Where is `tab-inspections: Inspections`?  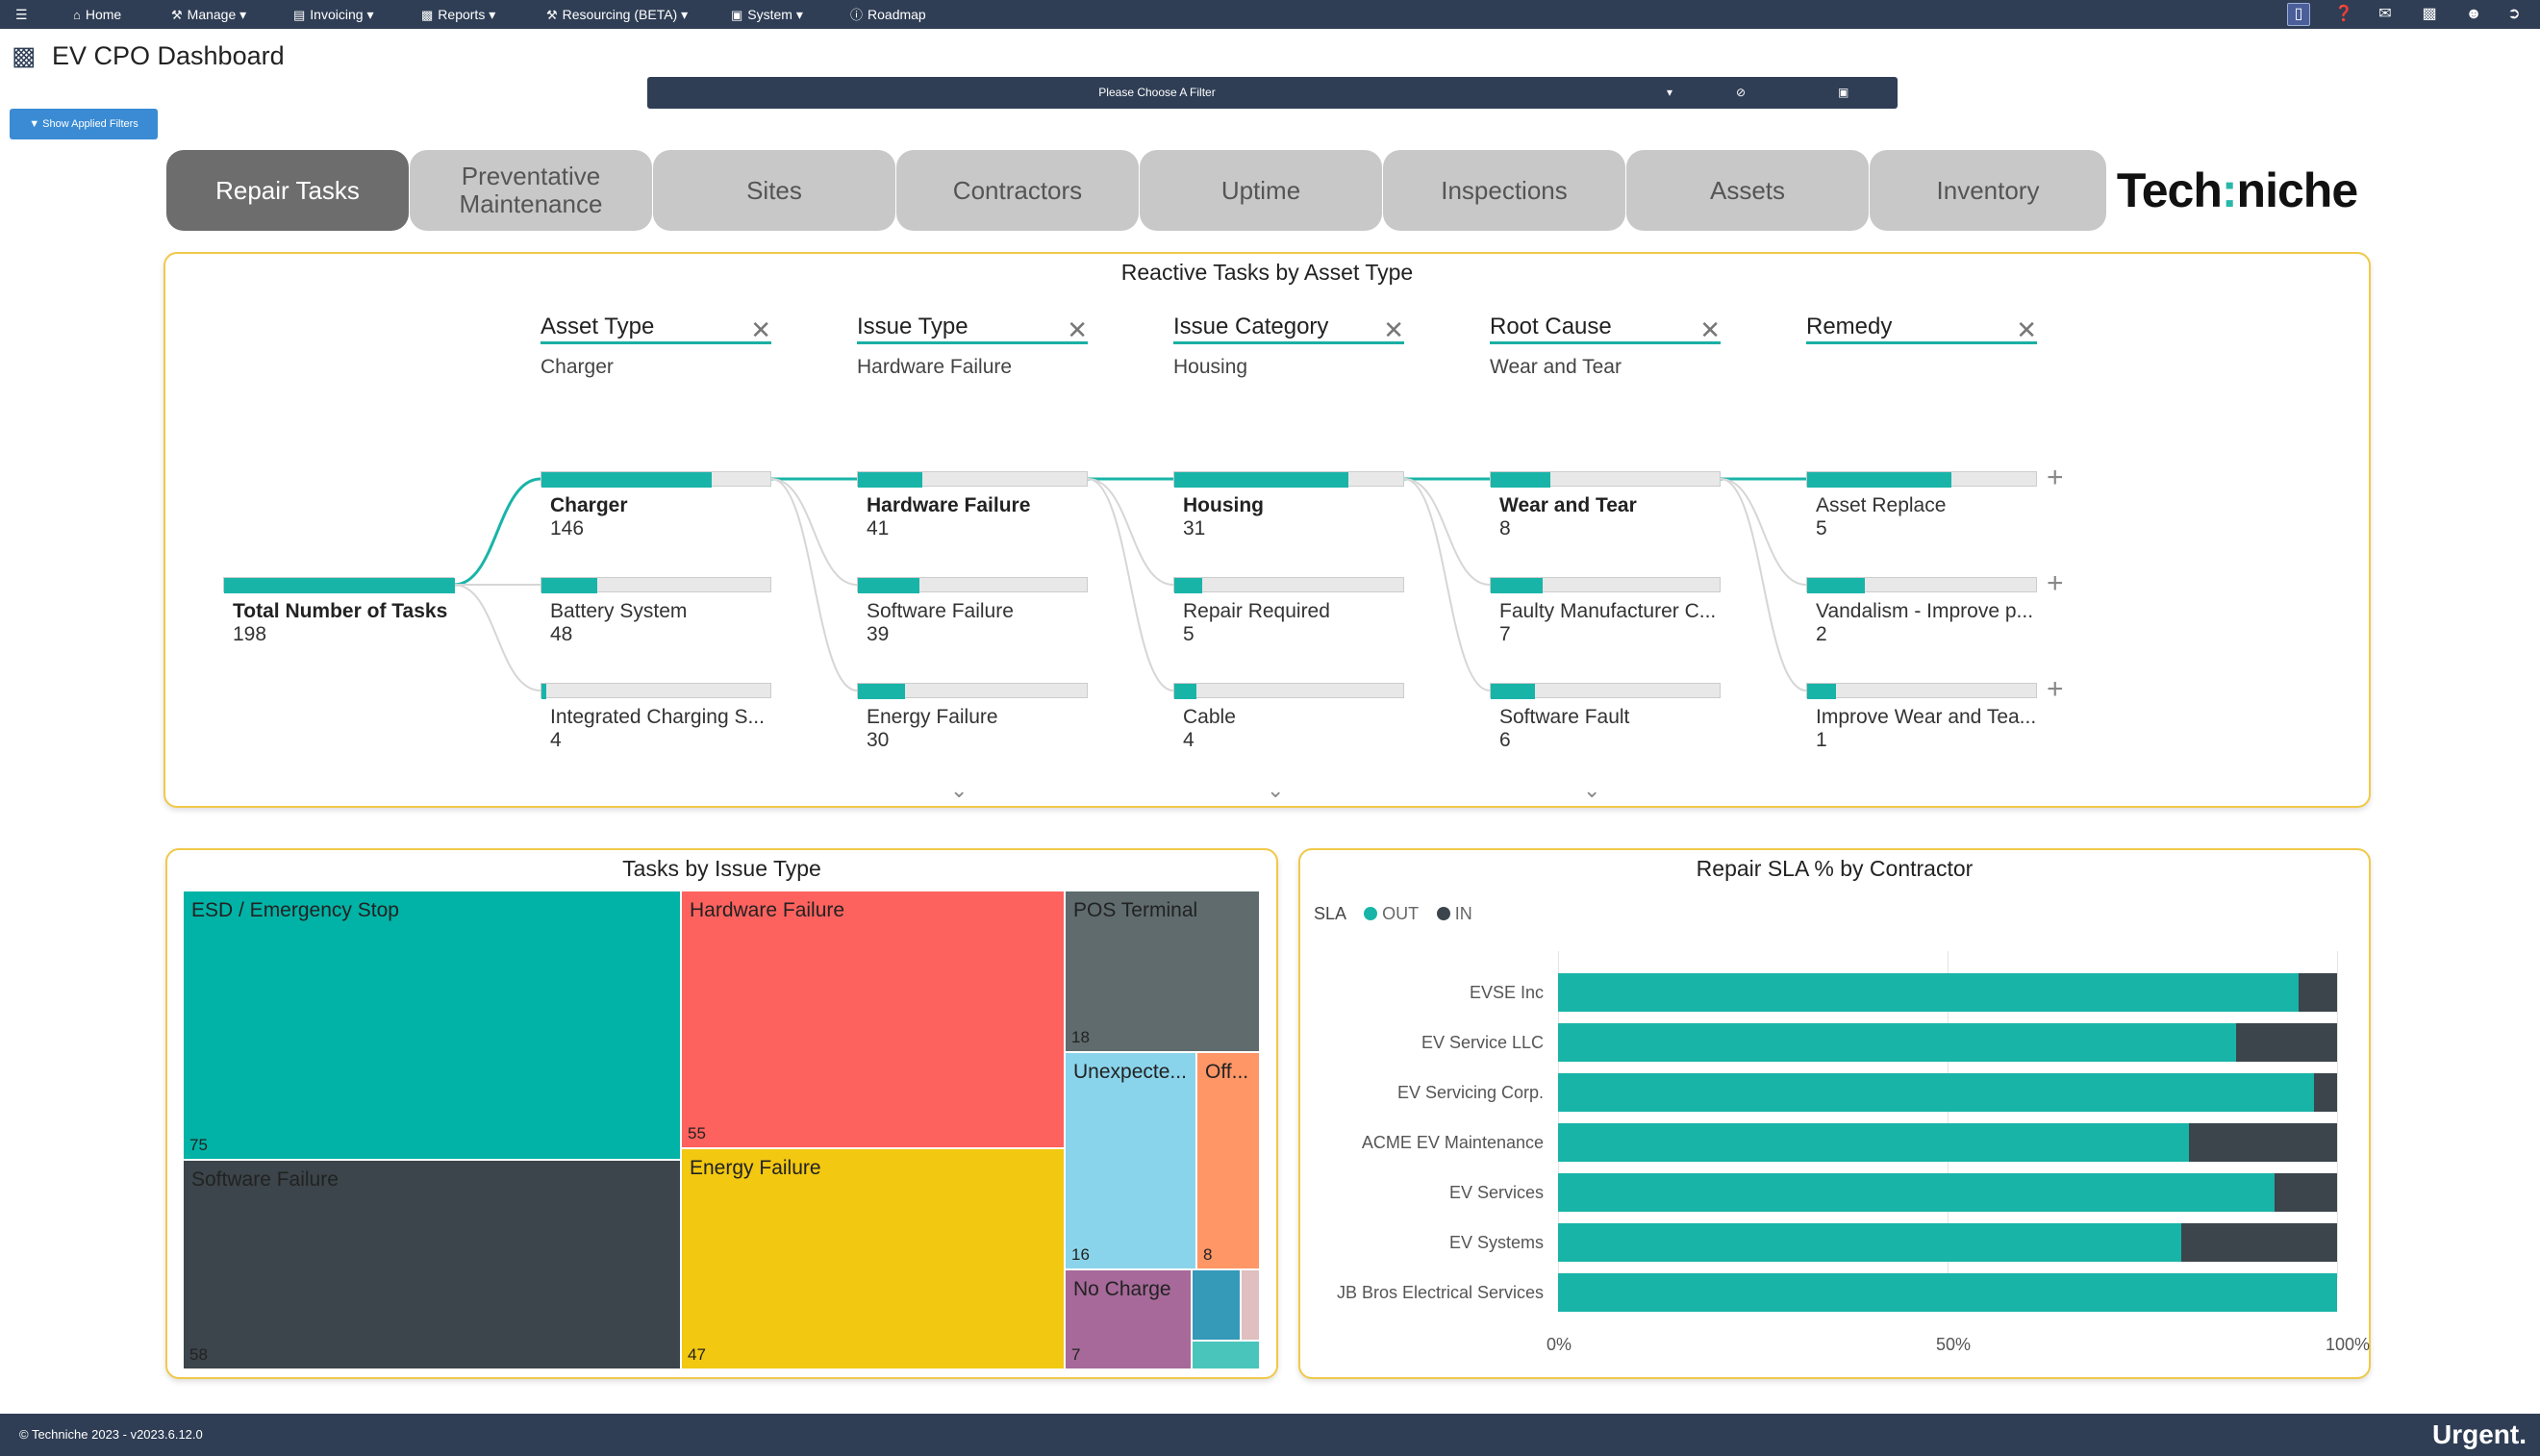
tab-inspections: Inspections is located at coordinates (1504, 191).